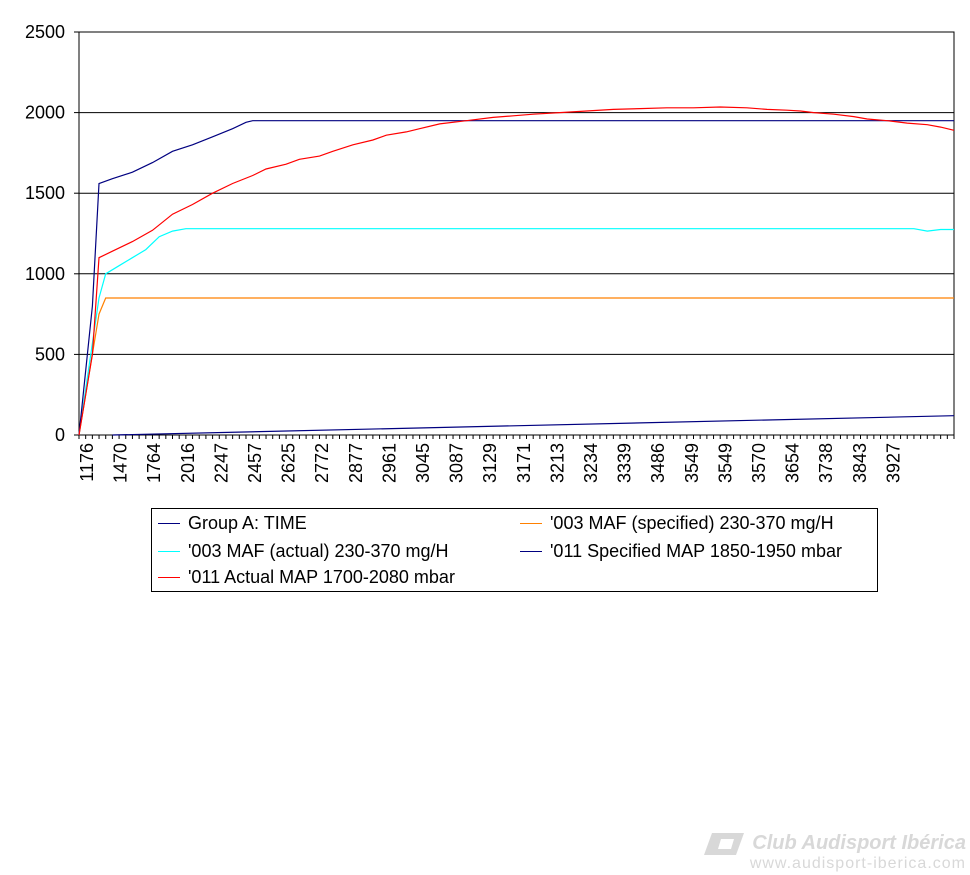  What do you see at coordinates (696, 550) in the screenshot?
I see `legend-label: '011 Specified MAP 1850-1950 mbar` at bounding box center [696, 550].